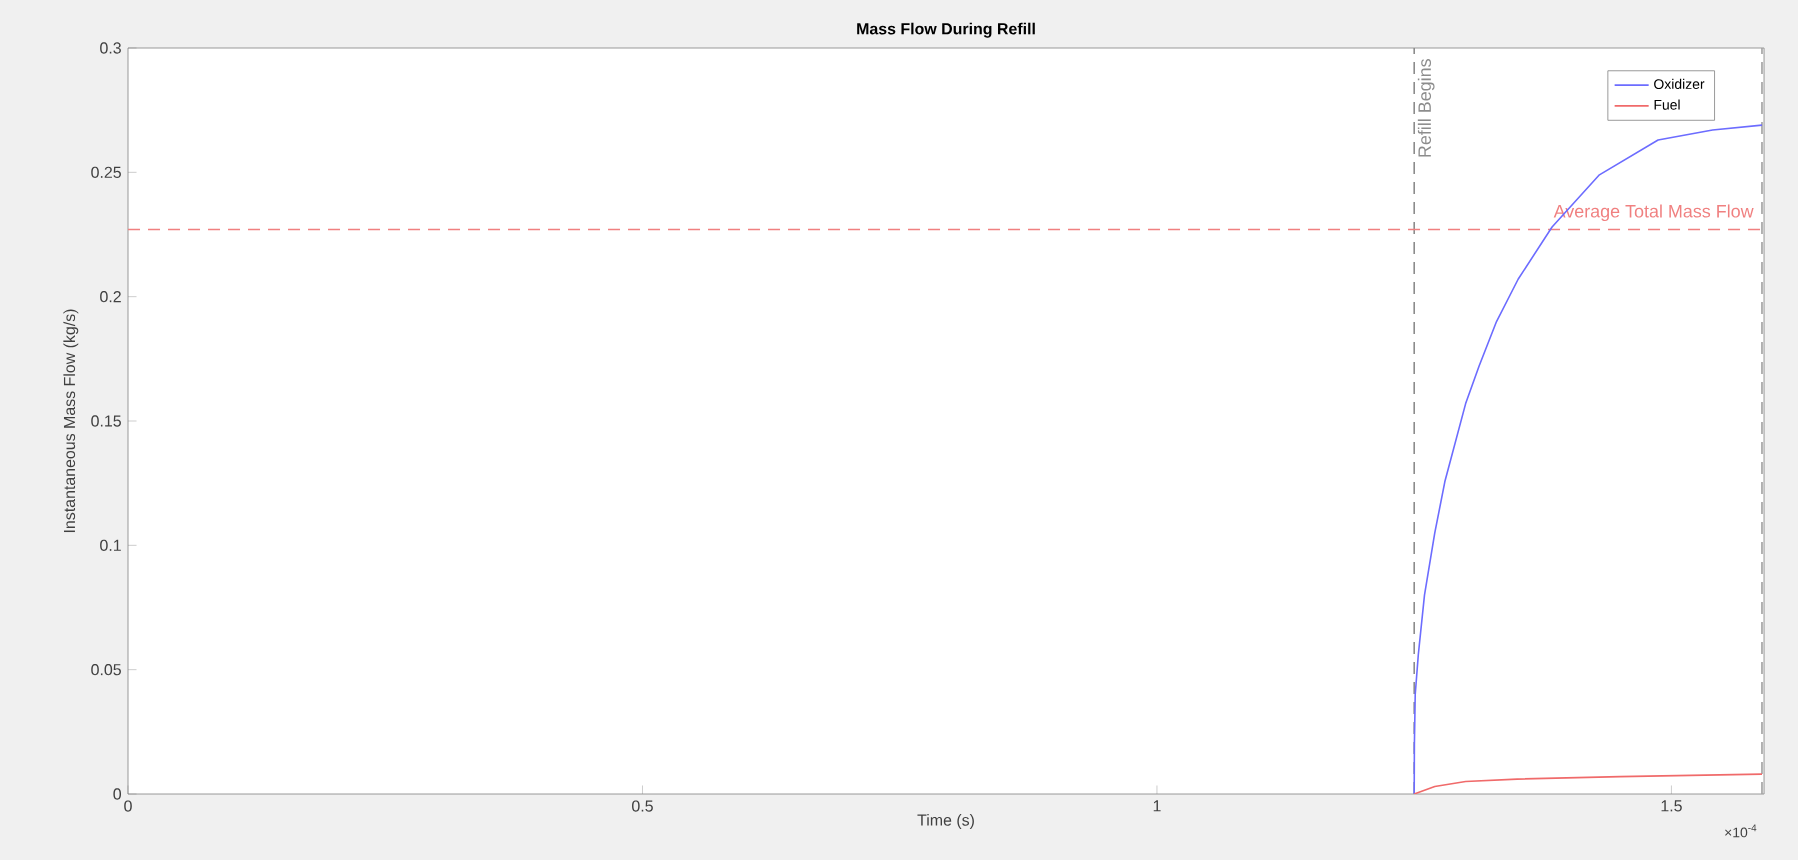 The height and width of the screenshot is (860, 1798). I want to click on ref-line-label: Refill Begins, so click(1426, 108).